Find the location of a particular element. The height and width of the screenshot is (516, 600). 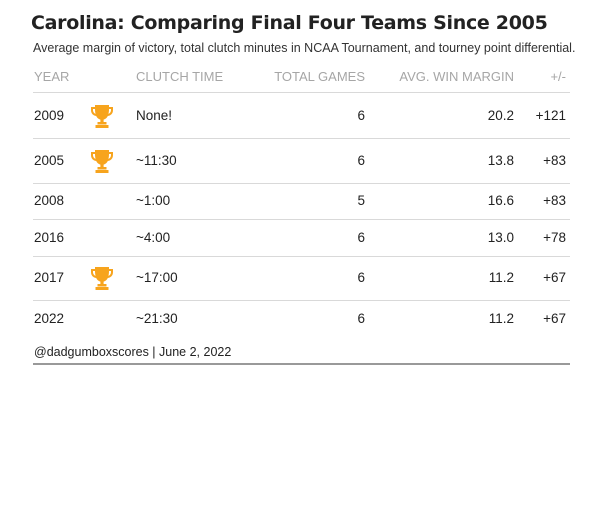

year-cell: 2022 is located at coordinates (49, 318).